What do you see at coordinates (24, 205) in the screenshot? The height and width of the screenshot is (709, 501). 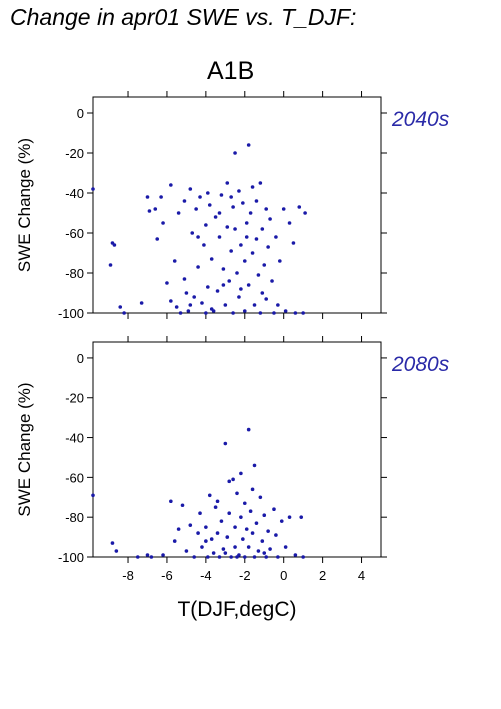 I see `y-axis-title: SWE Change (%)` at bounding box center [24, 205].